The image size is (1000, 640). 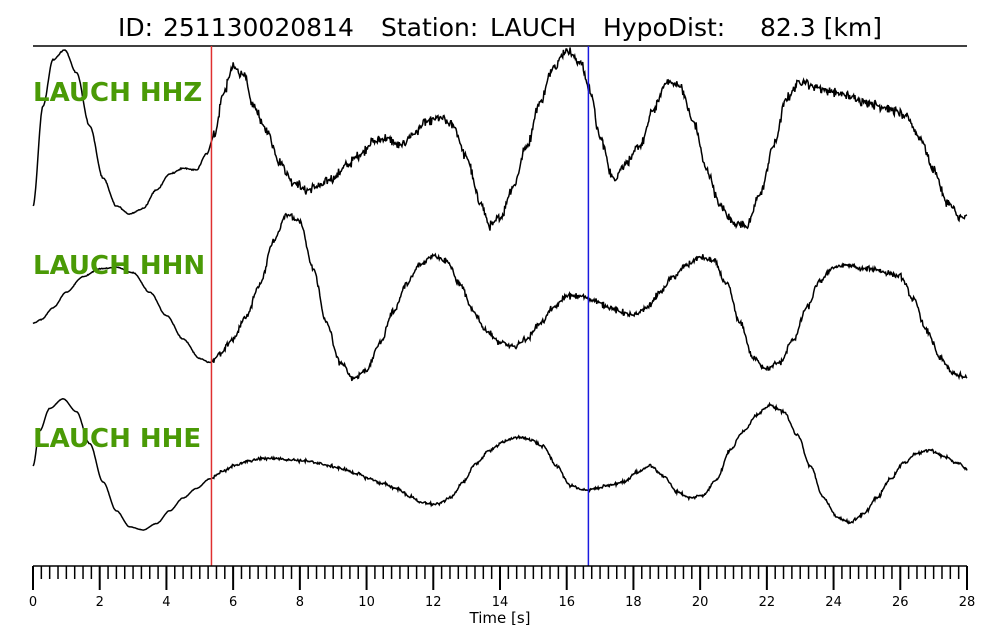 What do you see at coordinates (833, 602) in the screenshot?
I see `tick-label: 24` at bounding box center [833, 602].